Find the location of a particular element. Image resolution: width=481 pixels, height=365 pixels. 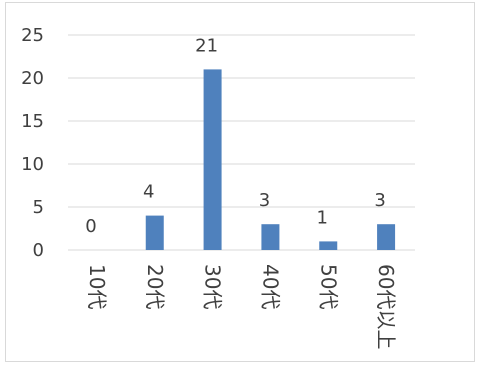

x-category-label: 50代 is located at coordinates (328, 286).